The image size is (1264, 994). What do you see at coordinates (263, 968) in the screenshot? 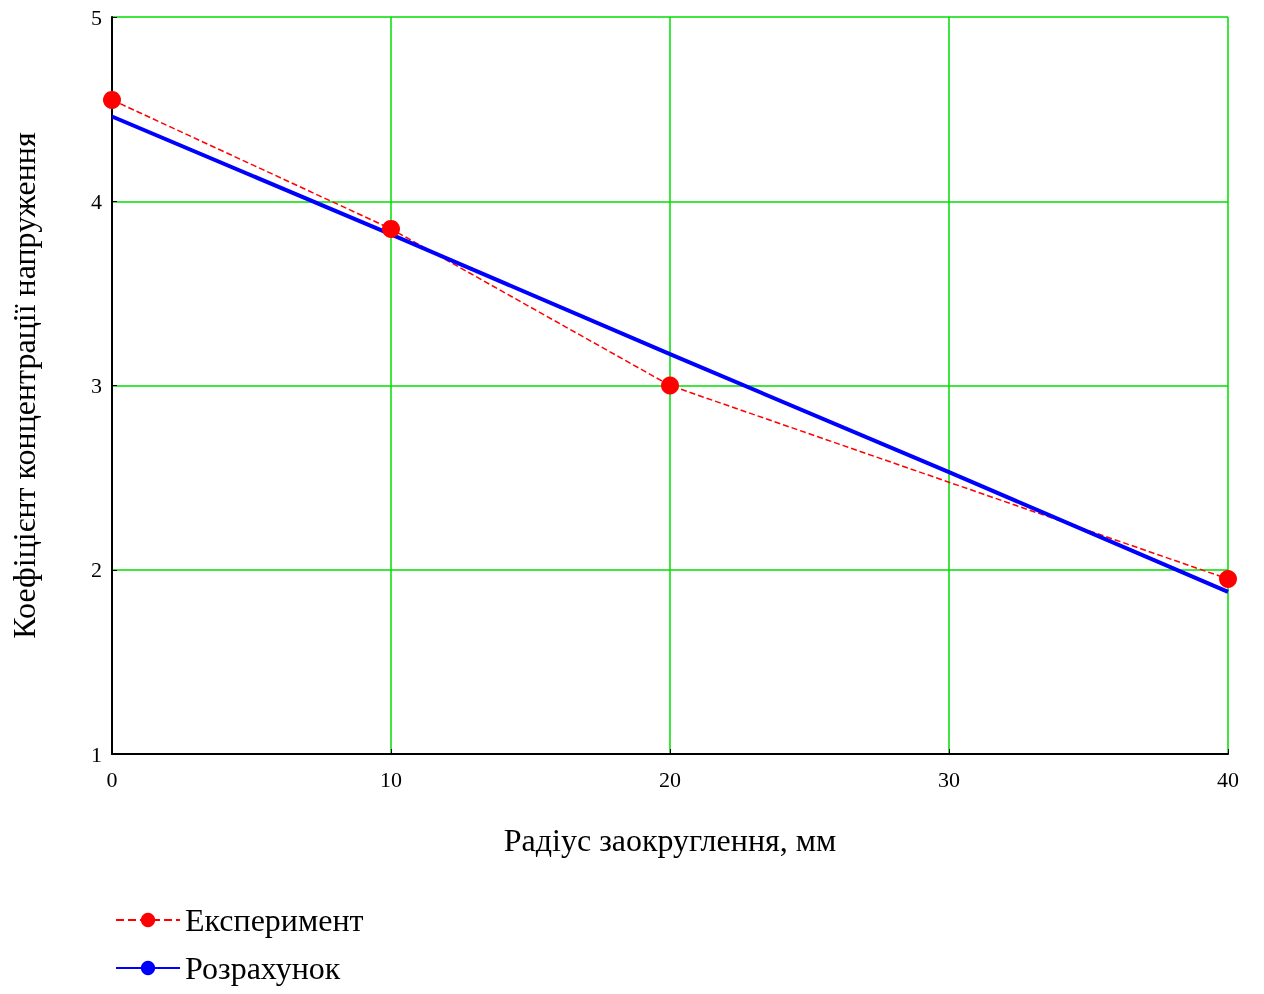
I see `legend-label: Розрахунок` at bounding box center [263, 968].